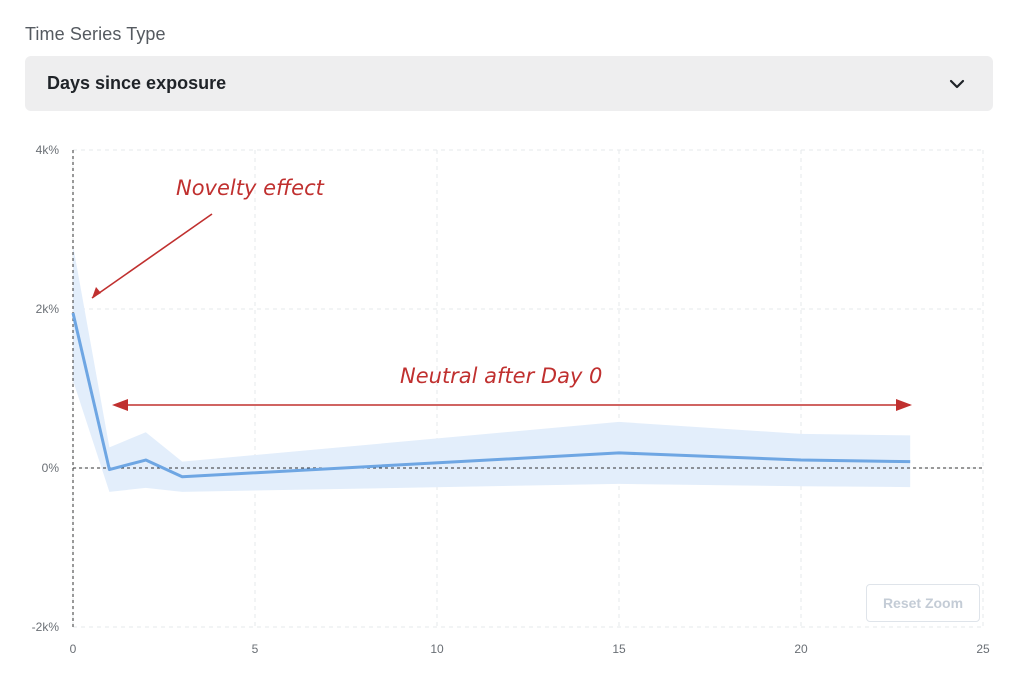 This screenshot has height=686, width=1024. Describe the element at coordinates (46, 627) in the screenshot. I see `y-tick-label: -2k%` at that location.